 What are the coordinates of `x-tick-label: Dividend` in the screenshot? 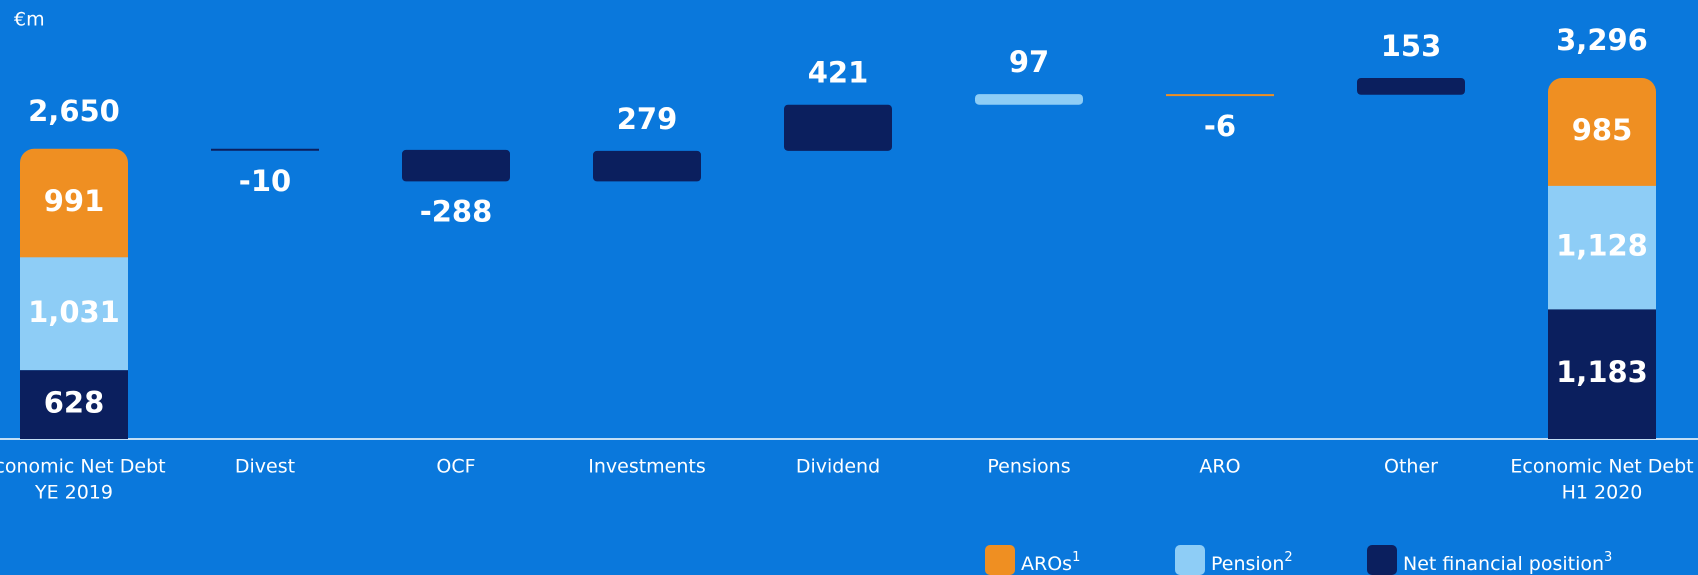 It's located at (838, 467).